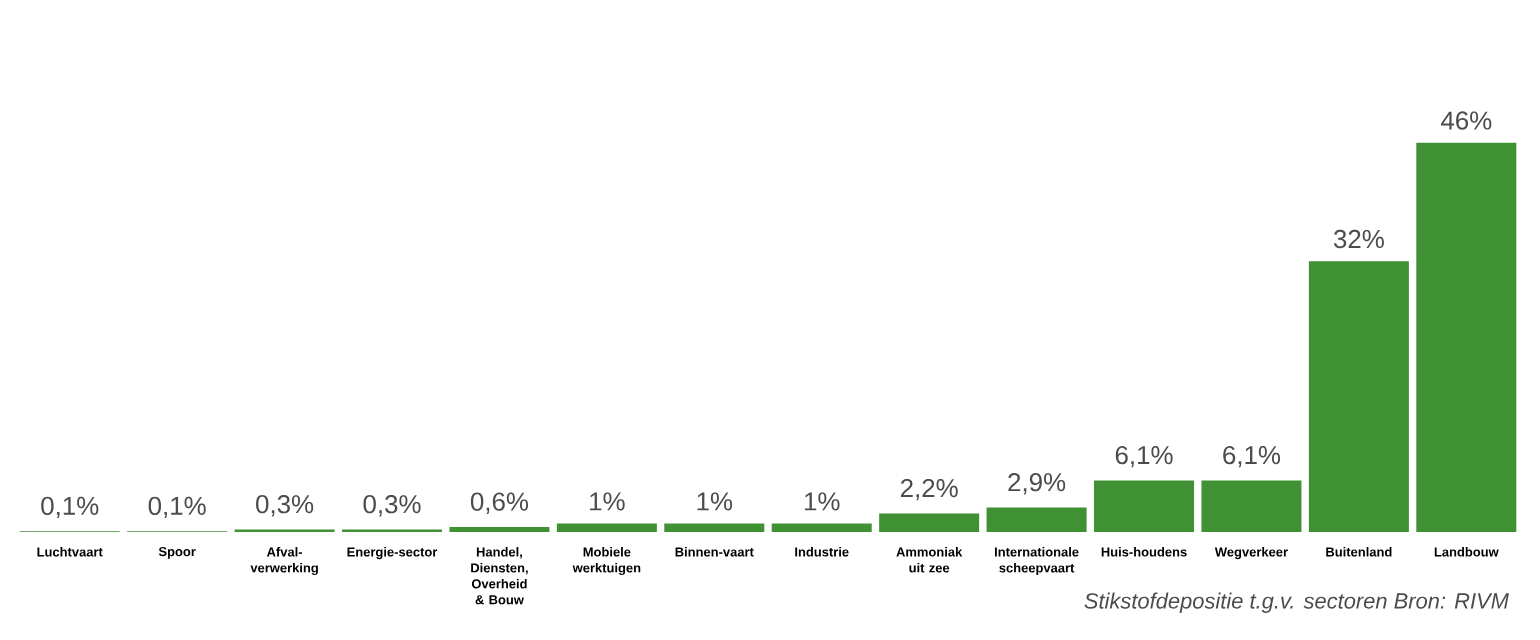 The image size is (1540, 640). I want to click on data-label: 0,6%, so click(499, 503).